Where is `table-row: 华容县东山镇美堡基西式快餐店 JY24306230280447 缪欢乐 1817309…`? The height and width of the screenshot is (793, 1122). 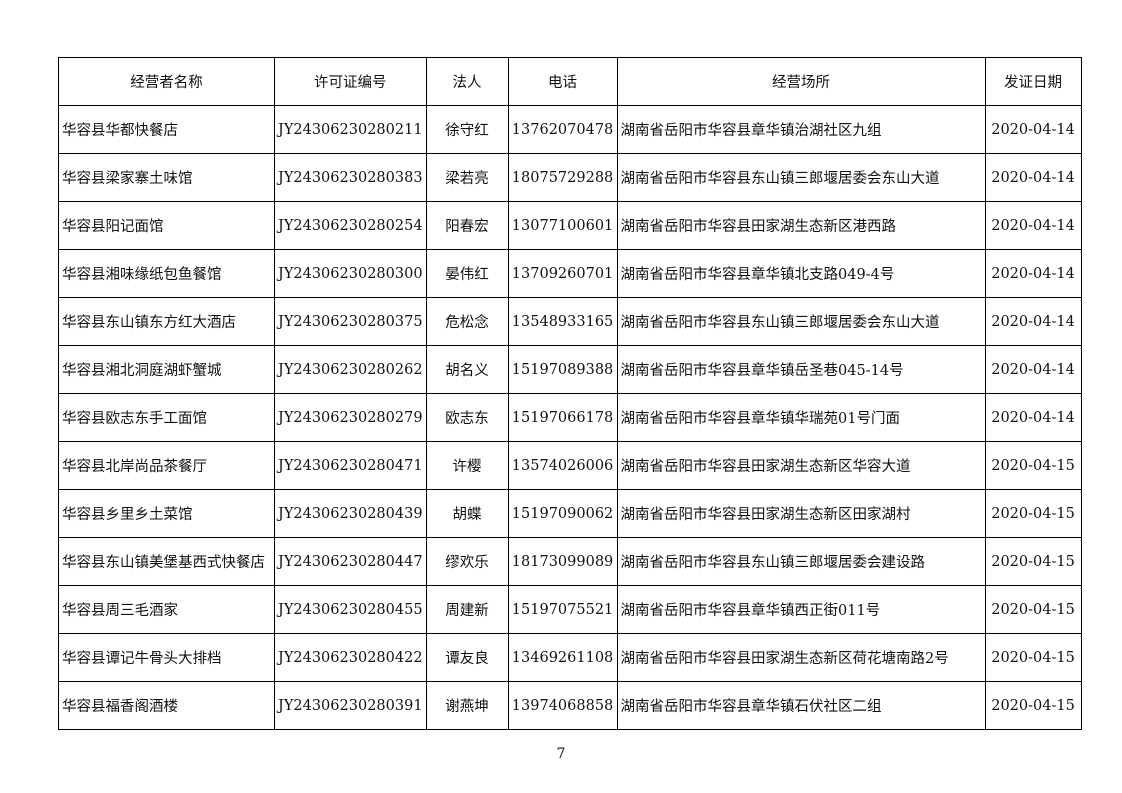
table-row: 华容县东山镇美堡基西式快餐店 JY24306230280447 缪欢乐 1817309… is located at coordinates (570, 561).